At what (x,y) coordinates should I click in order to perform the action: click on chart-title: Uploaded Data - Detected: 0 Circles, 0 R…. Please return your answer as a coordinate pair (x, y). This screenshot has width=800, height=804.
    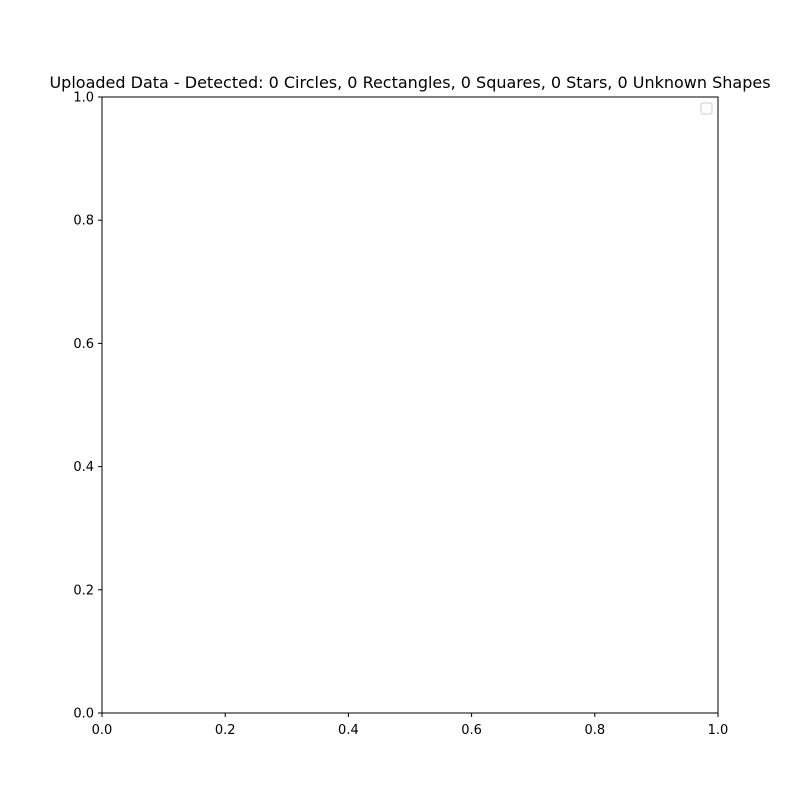
    Looking at the image, I should click on (409, 82).